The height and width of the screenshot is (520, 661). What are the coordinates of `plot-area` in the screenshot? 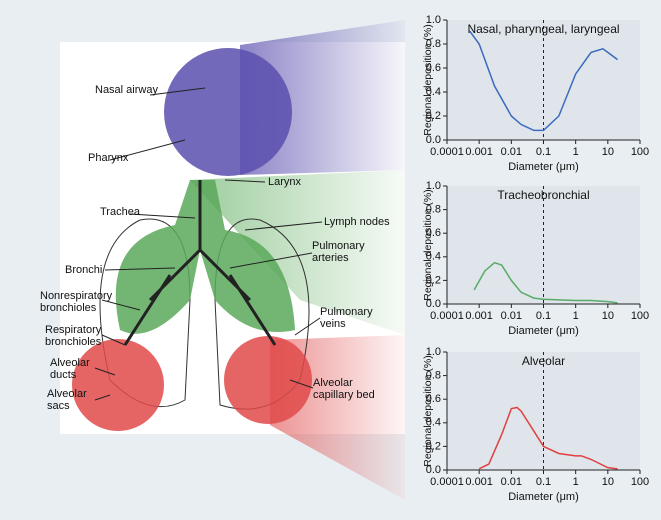 It's located at (543, 411).